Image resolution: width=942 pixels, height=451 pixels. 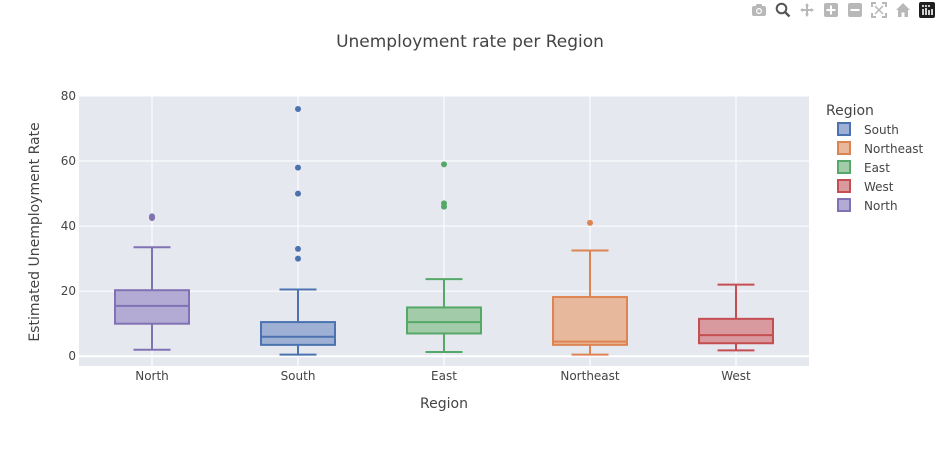 I want to click on legend-label: Northeast, so click(x=894, y=149).